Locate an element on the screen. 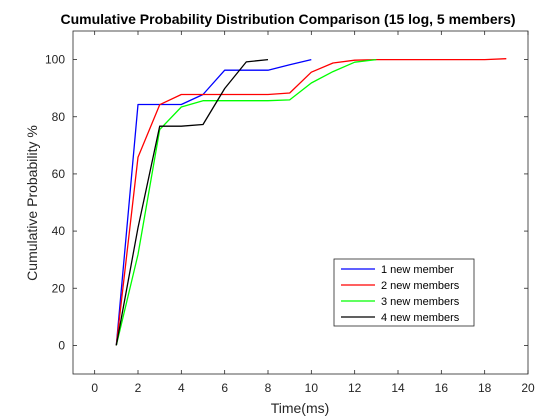 Image resolution: width=560 pixels, height=420 pixels. x-tick-label: 14 is located at coordinates (398, 388).